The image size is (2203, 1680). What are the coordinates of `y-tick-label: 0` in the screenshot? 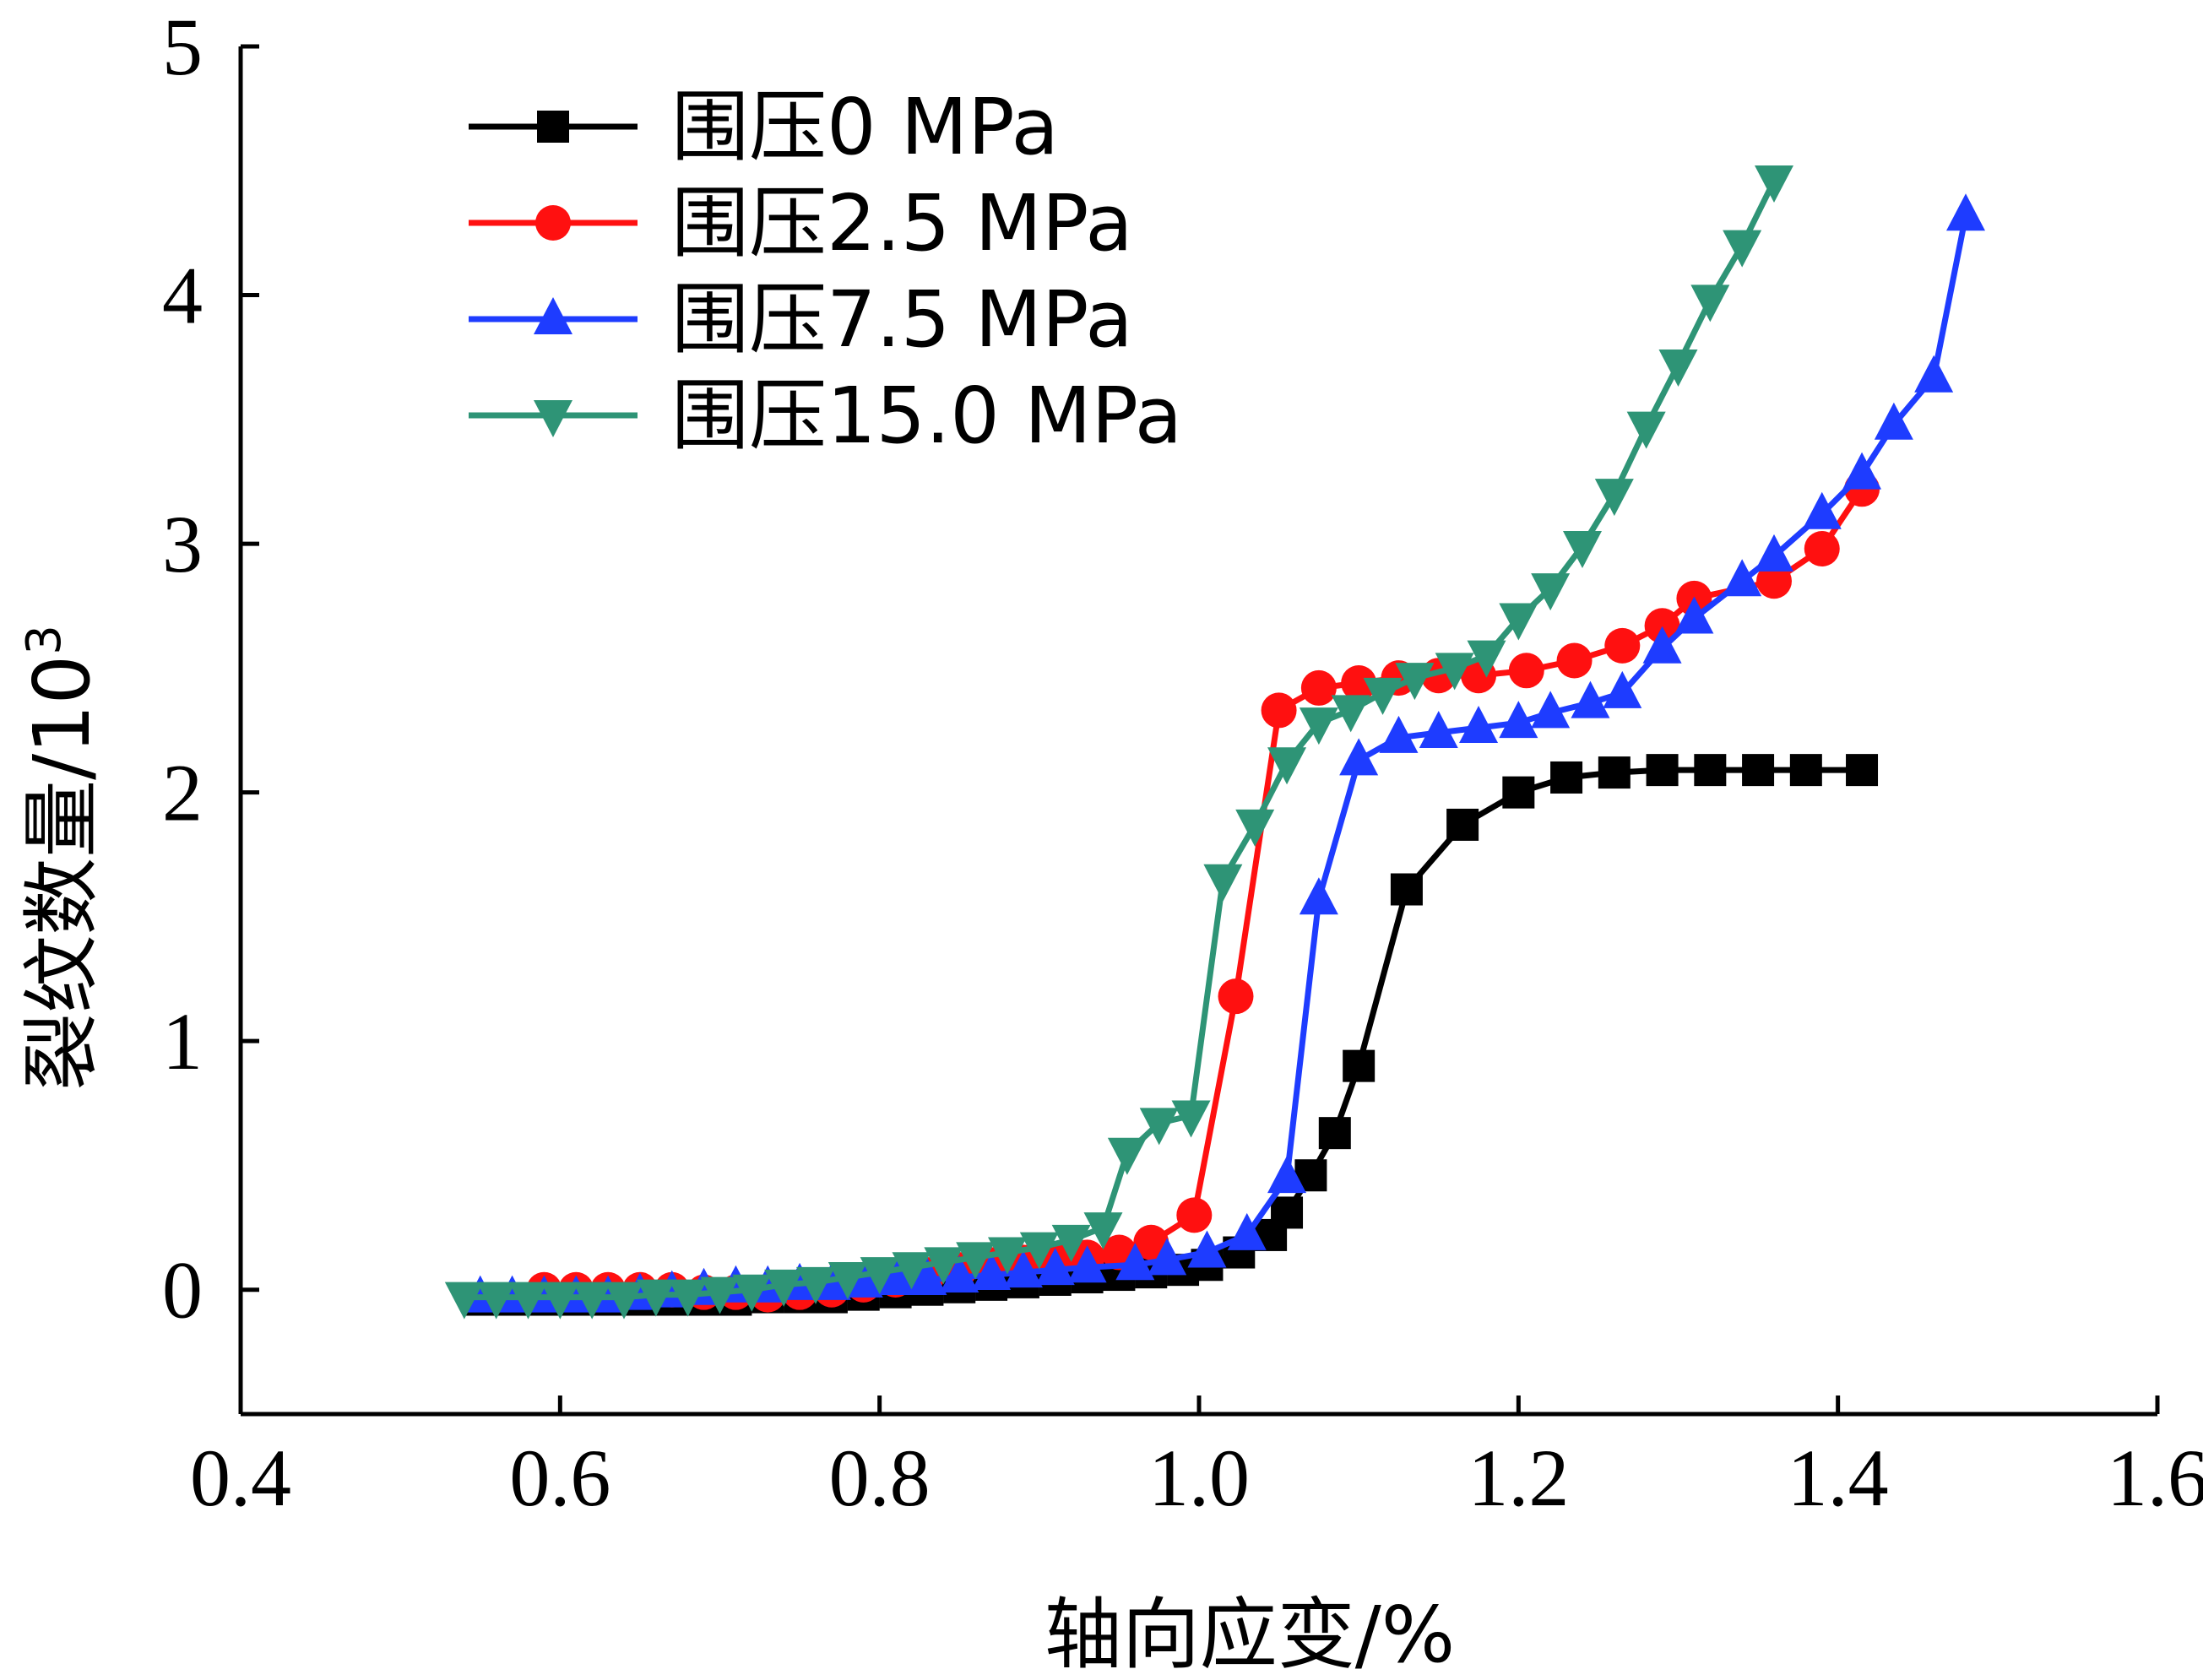 It's located at (182, 1290).